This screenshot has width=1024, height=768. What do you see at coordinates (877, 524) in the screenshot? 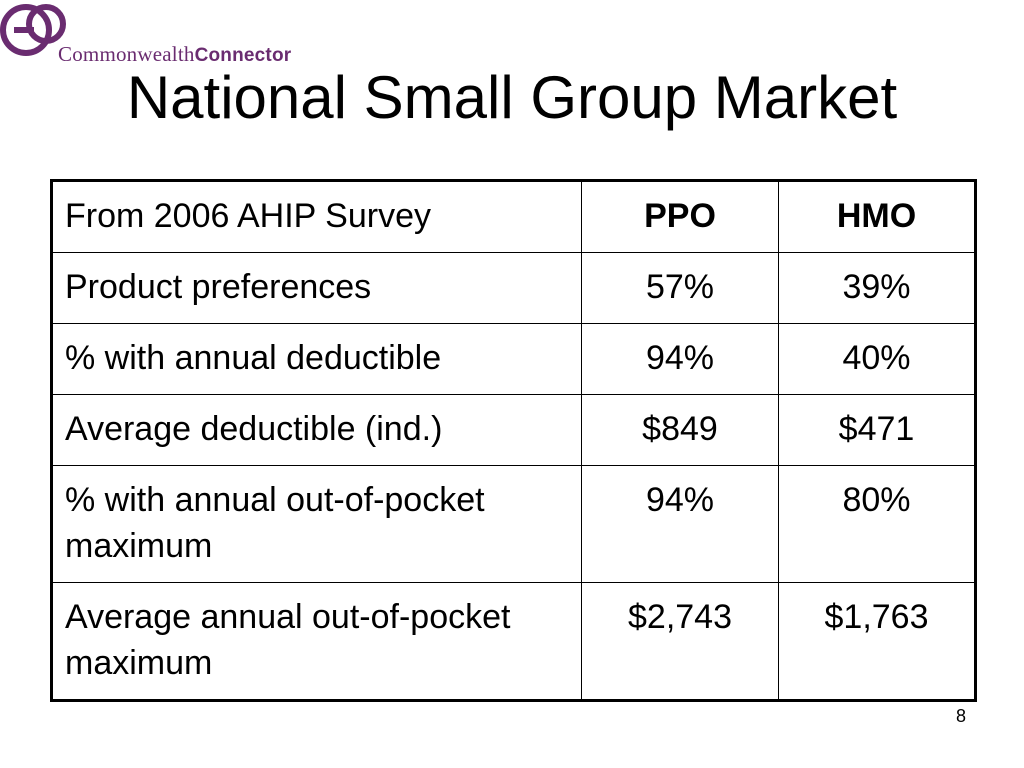
I see `hmo-value: 80%` at bounding box center [877, 524].